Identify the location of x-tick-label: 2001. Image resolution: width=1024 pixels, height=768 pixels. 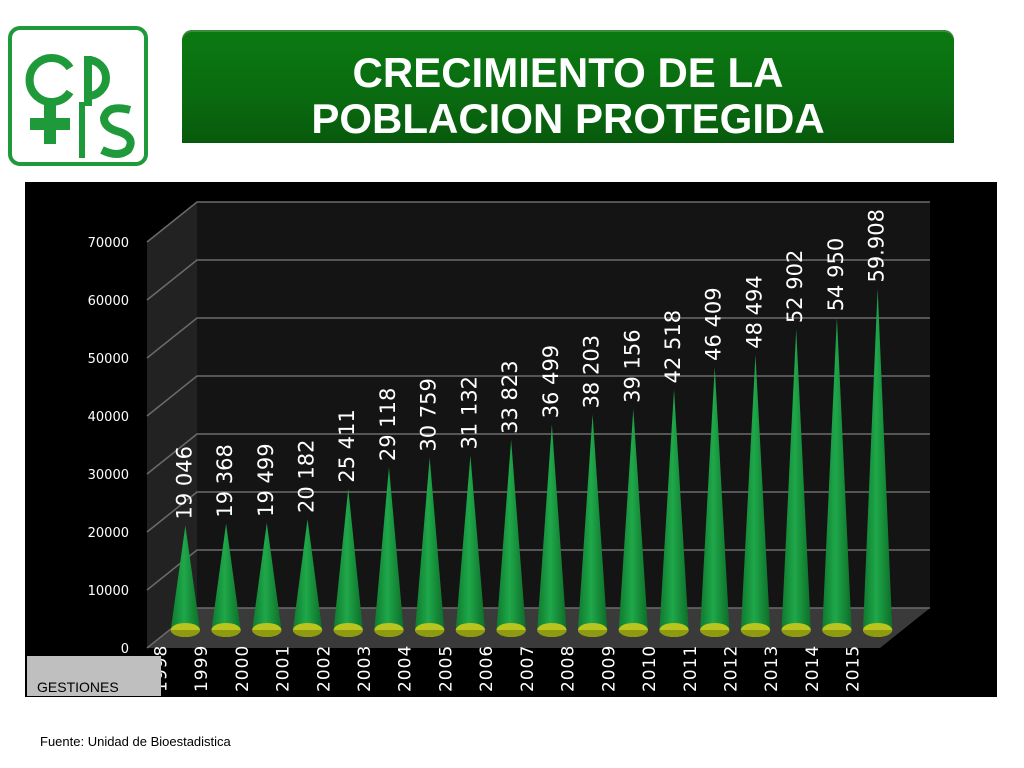
(284, 668).